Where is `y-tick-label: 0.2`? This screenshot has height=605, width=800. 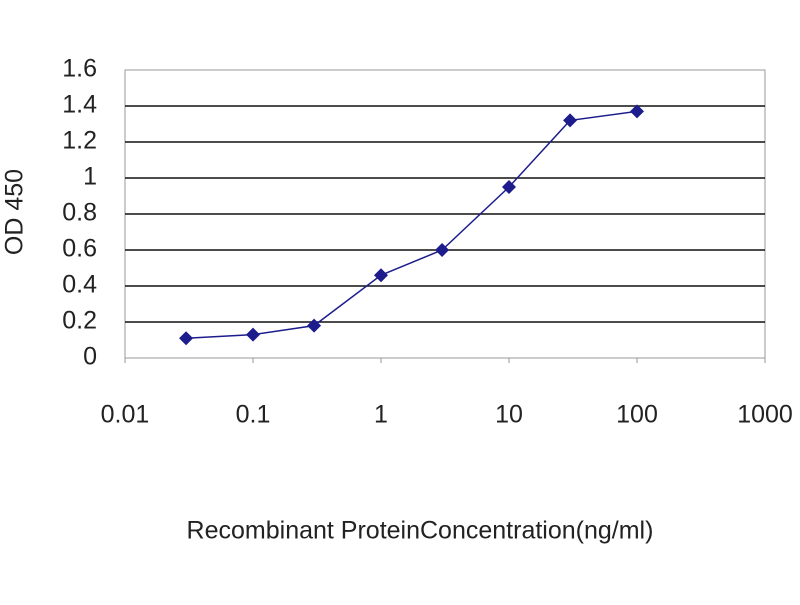
y-tick-label: 0.2 is located at coordinates (79, 321).